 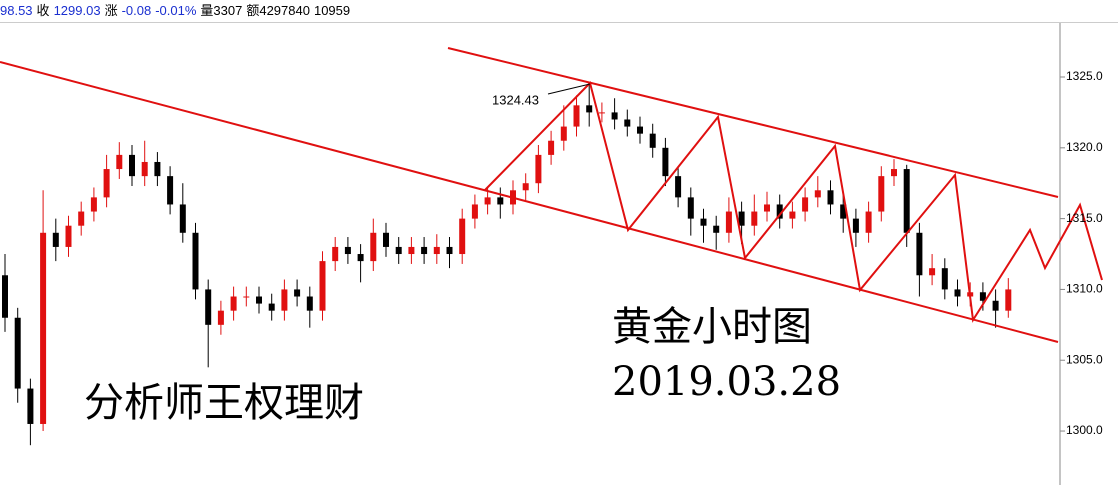 What do you see at coordinates (221, 10) in the screenshot?
I see `header-item: 量3307` at bounding box center [221, 10].